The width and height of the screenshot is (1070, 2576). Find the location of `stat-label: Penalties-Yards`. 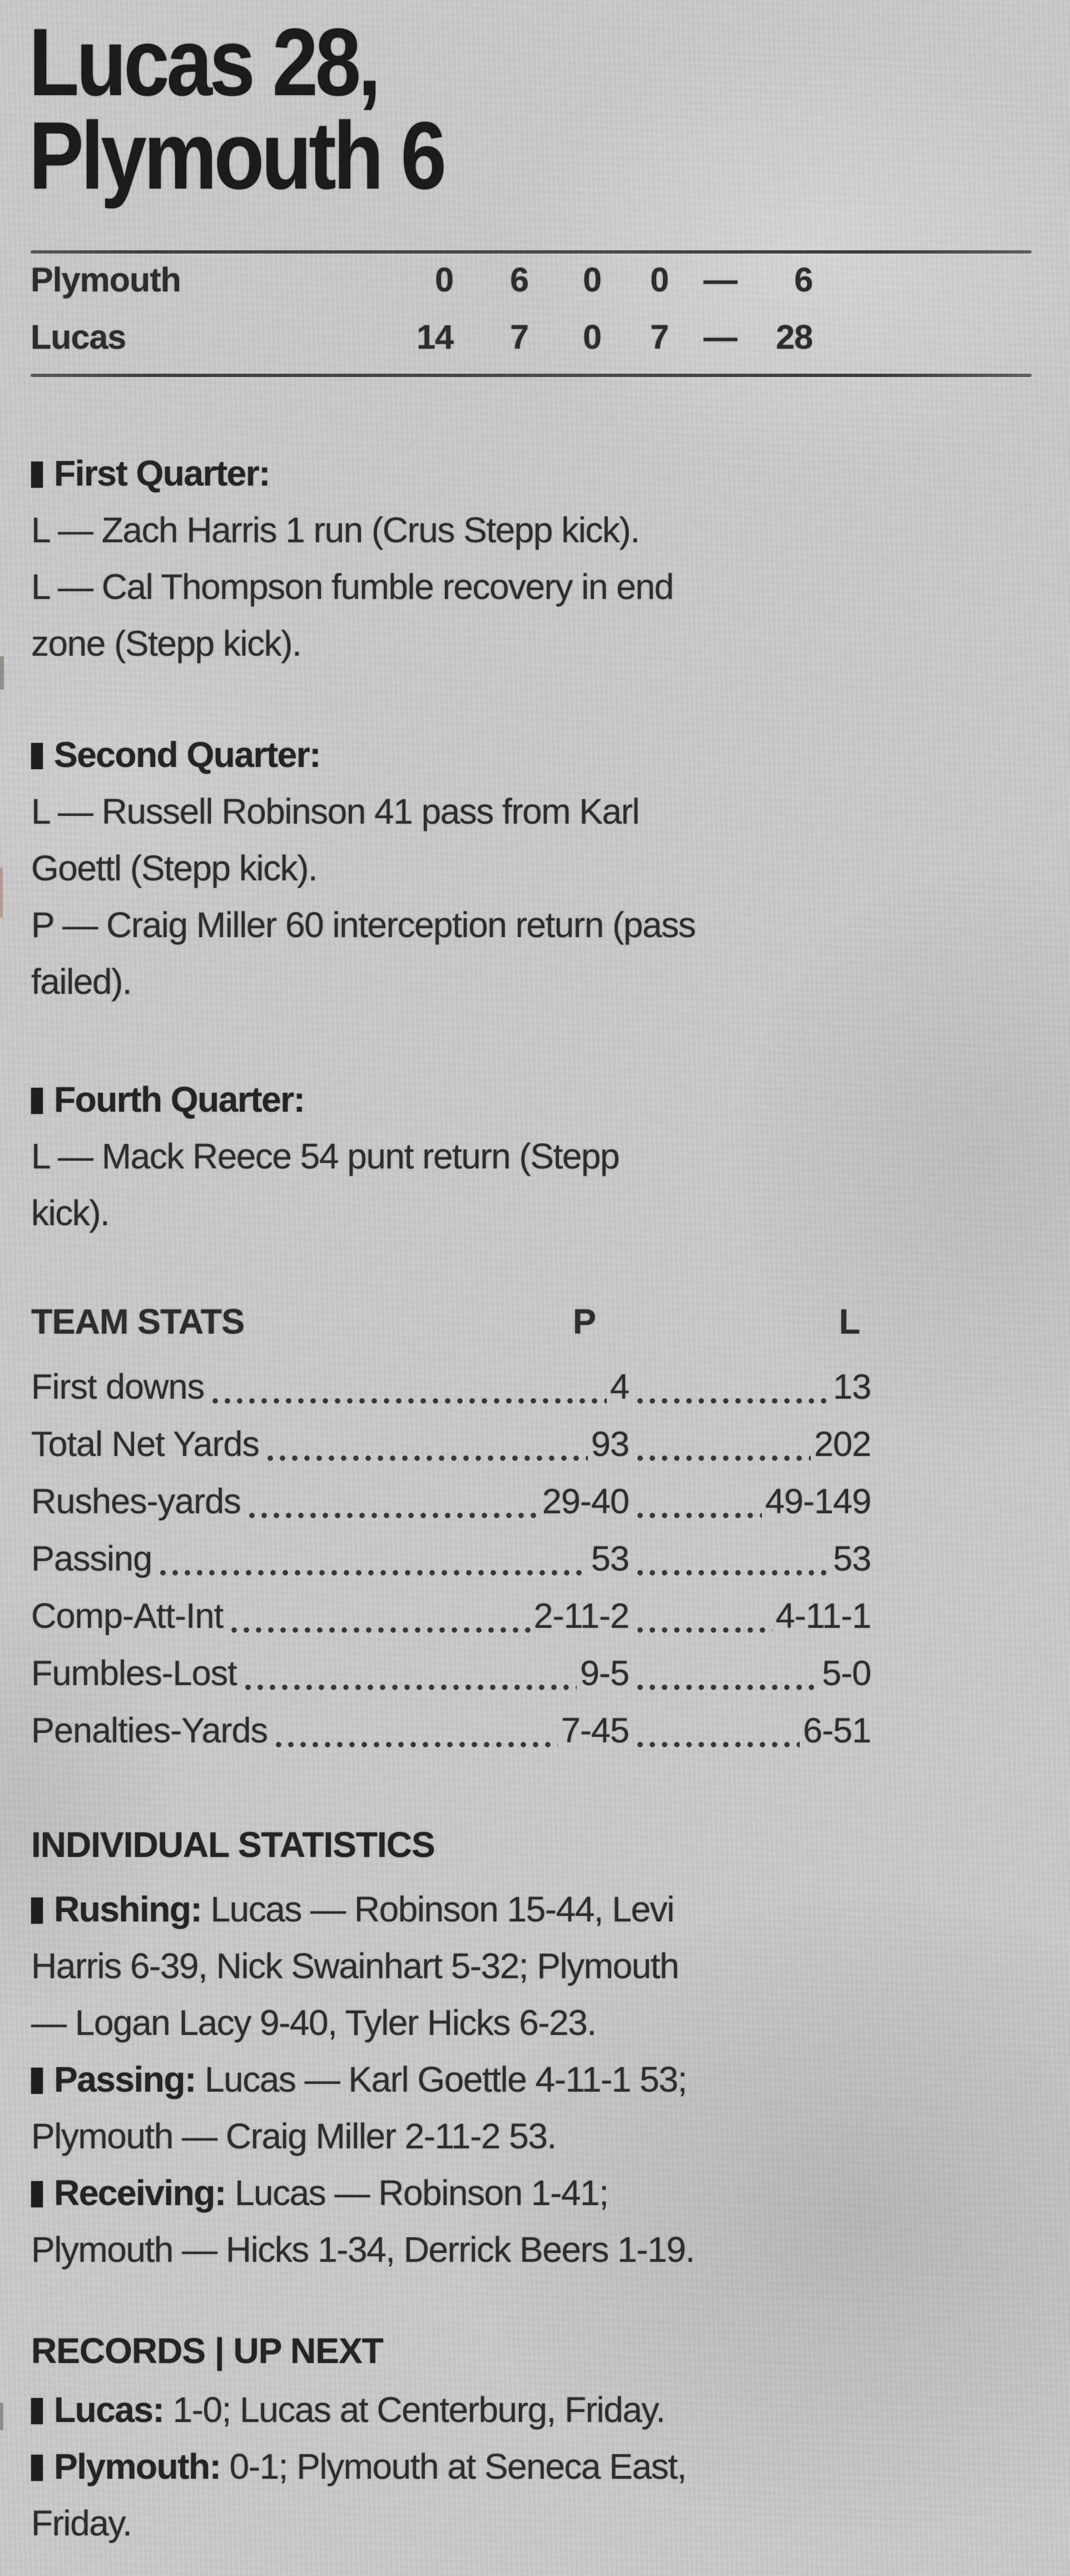

stat-label: Penalties-Yards is located at coordinates (149, 1731).